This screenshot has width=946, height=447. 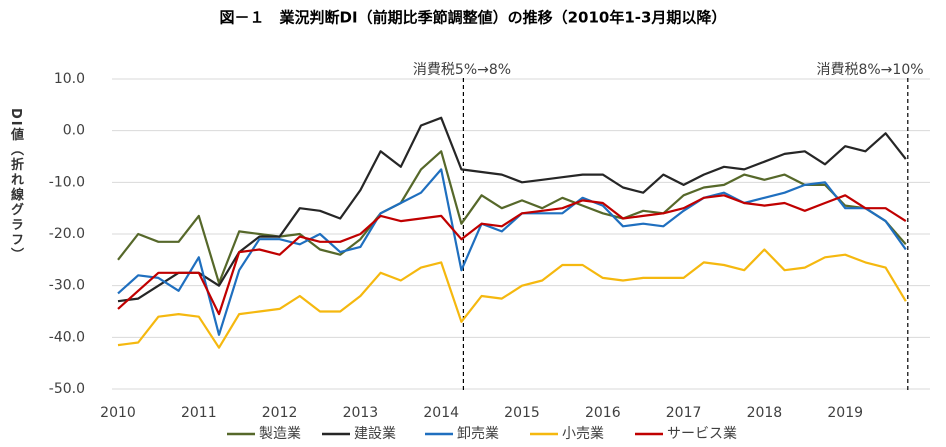 What do you see at coordinates (74, 131) in the screenshot?
I see `y-tick-label: 0.0` at bounding box center [74, 131].